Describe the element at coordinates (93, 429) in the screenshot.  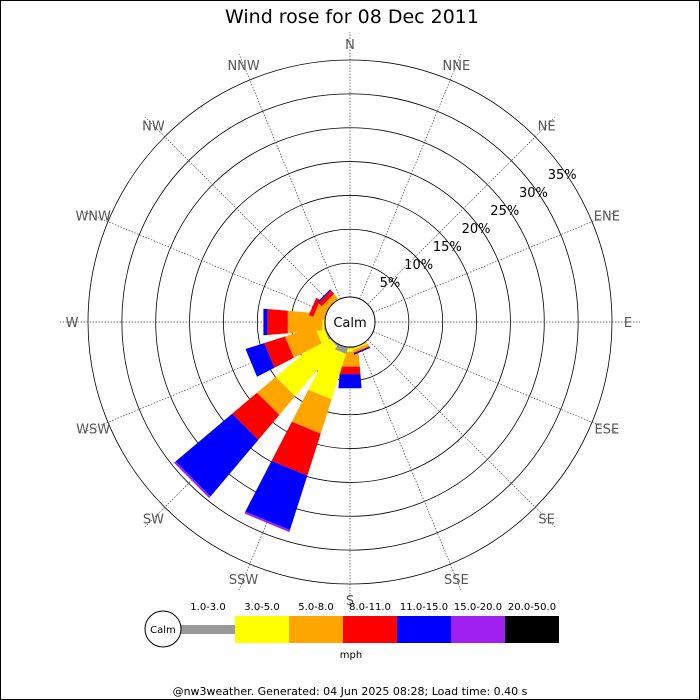
I see `direction-label: WSW` at that location.